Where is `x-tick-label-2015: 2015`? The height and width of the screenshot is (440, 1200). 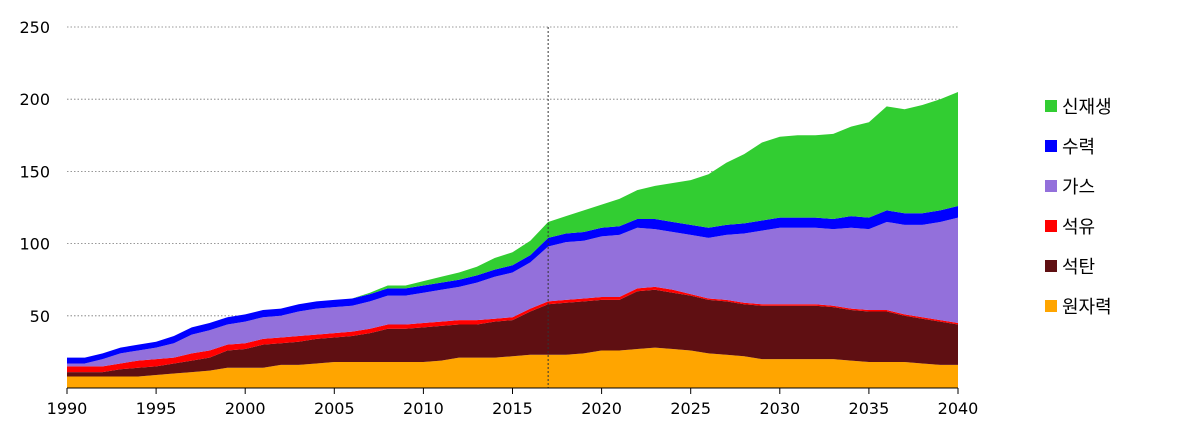
x-tick-label-2015: 2015 is located at coordinates (512, 408).